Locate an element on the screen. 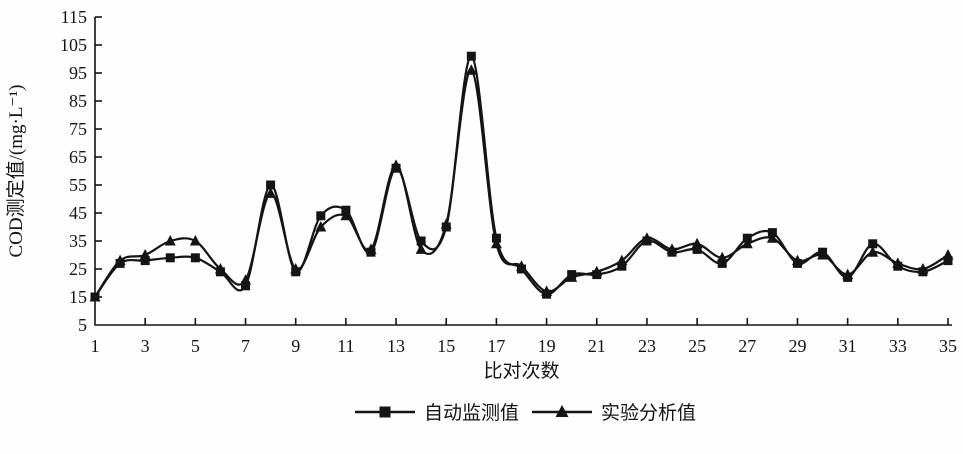 The width and height of the screenshot is (963, 454). x-axis-tick-label: 11 is located at coordinates (345, 346).